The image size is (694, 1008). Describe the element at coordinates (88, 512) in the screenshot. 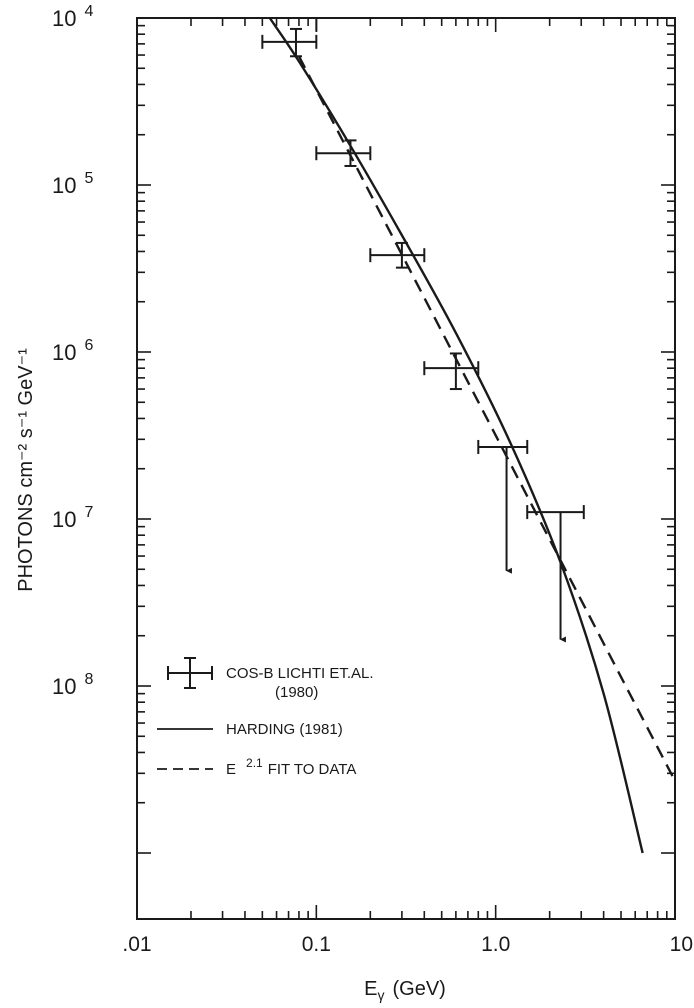

I see `y-tick-exponent: 7` at that location.